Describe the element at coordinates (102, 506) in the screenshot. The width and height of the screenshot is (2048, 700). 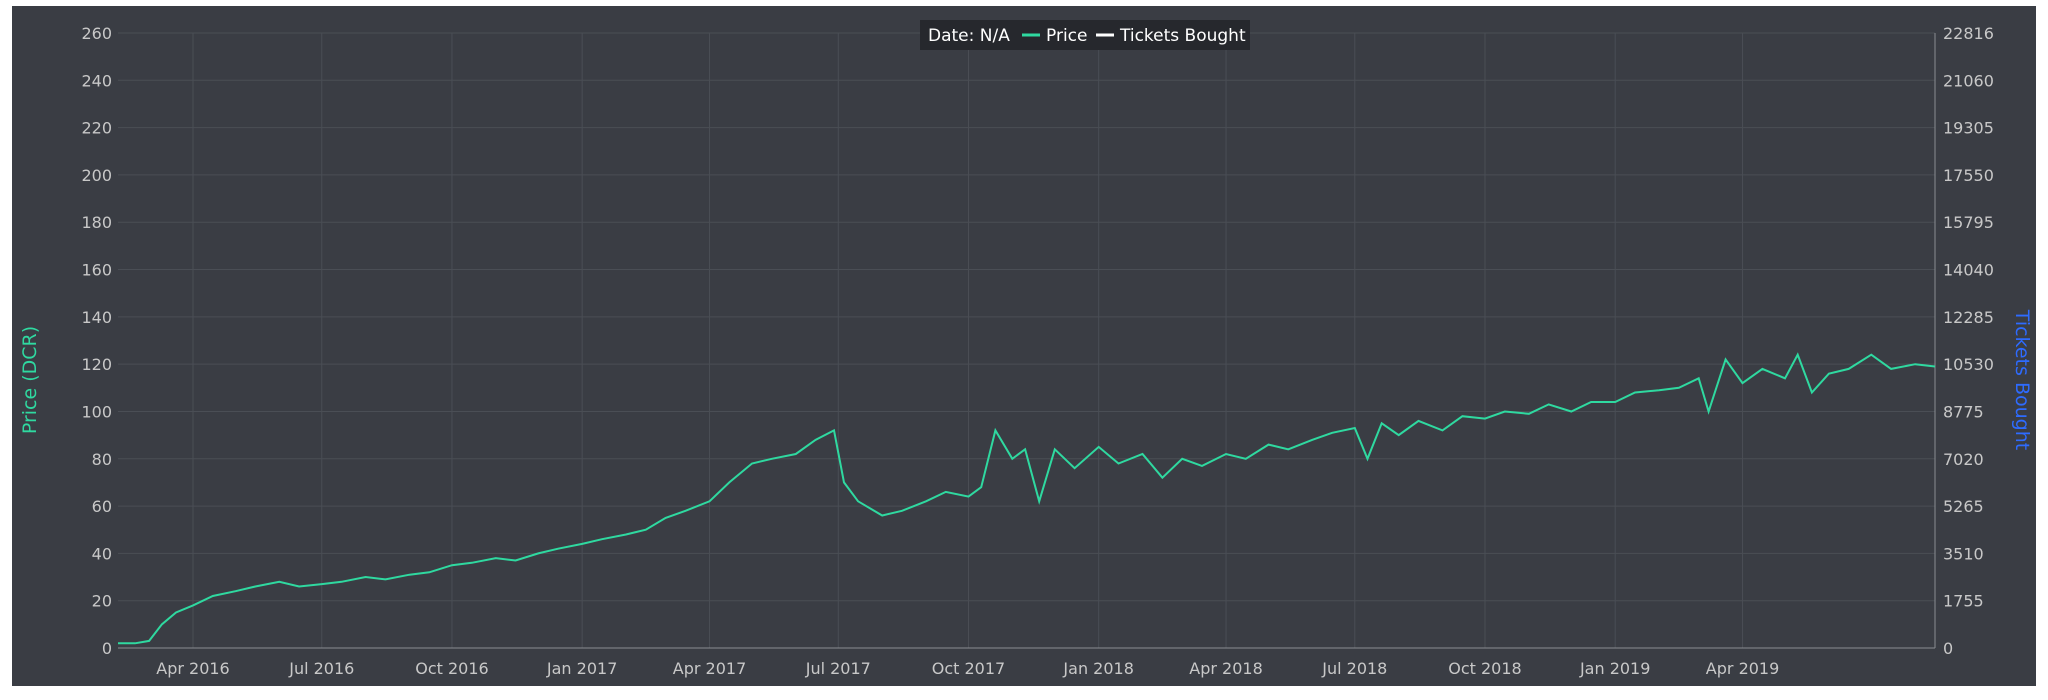
I see `y-left-tick-label: 60` at that location.